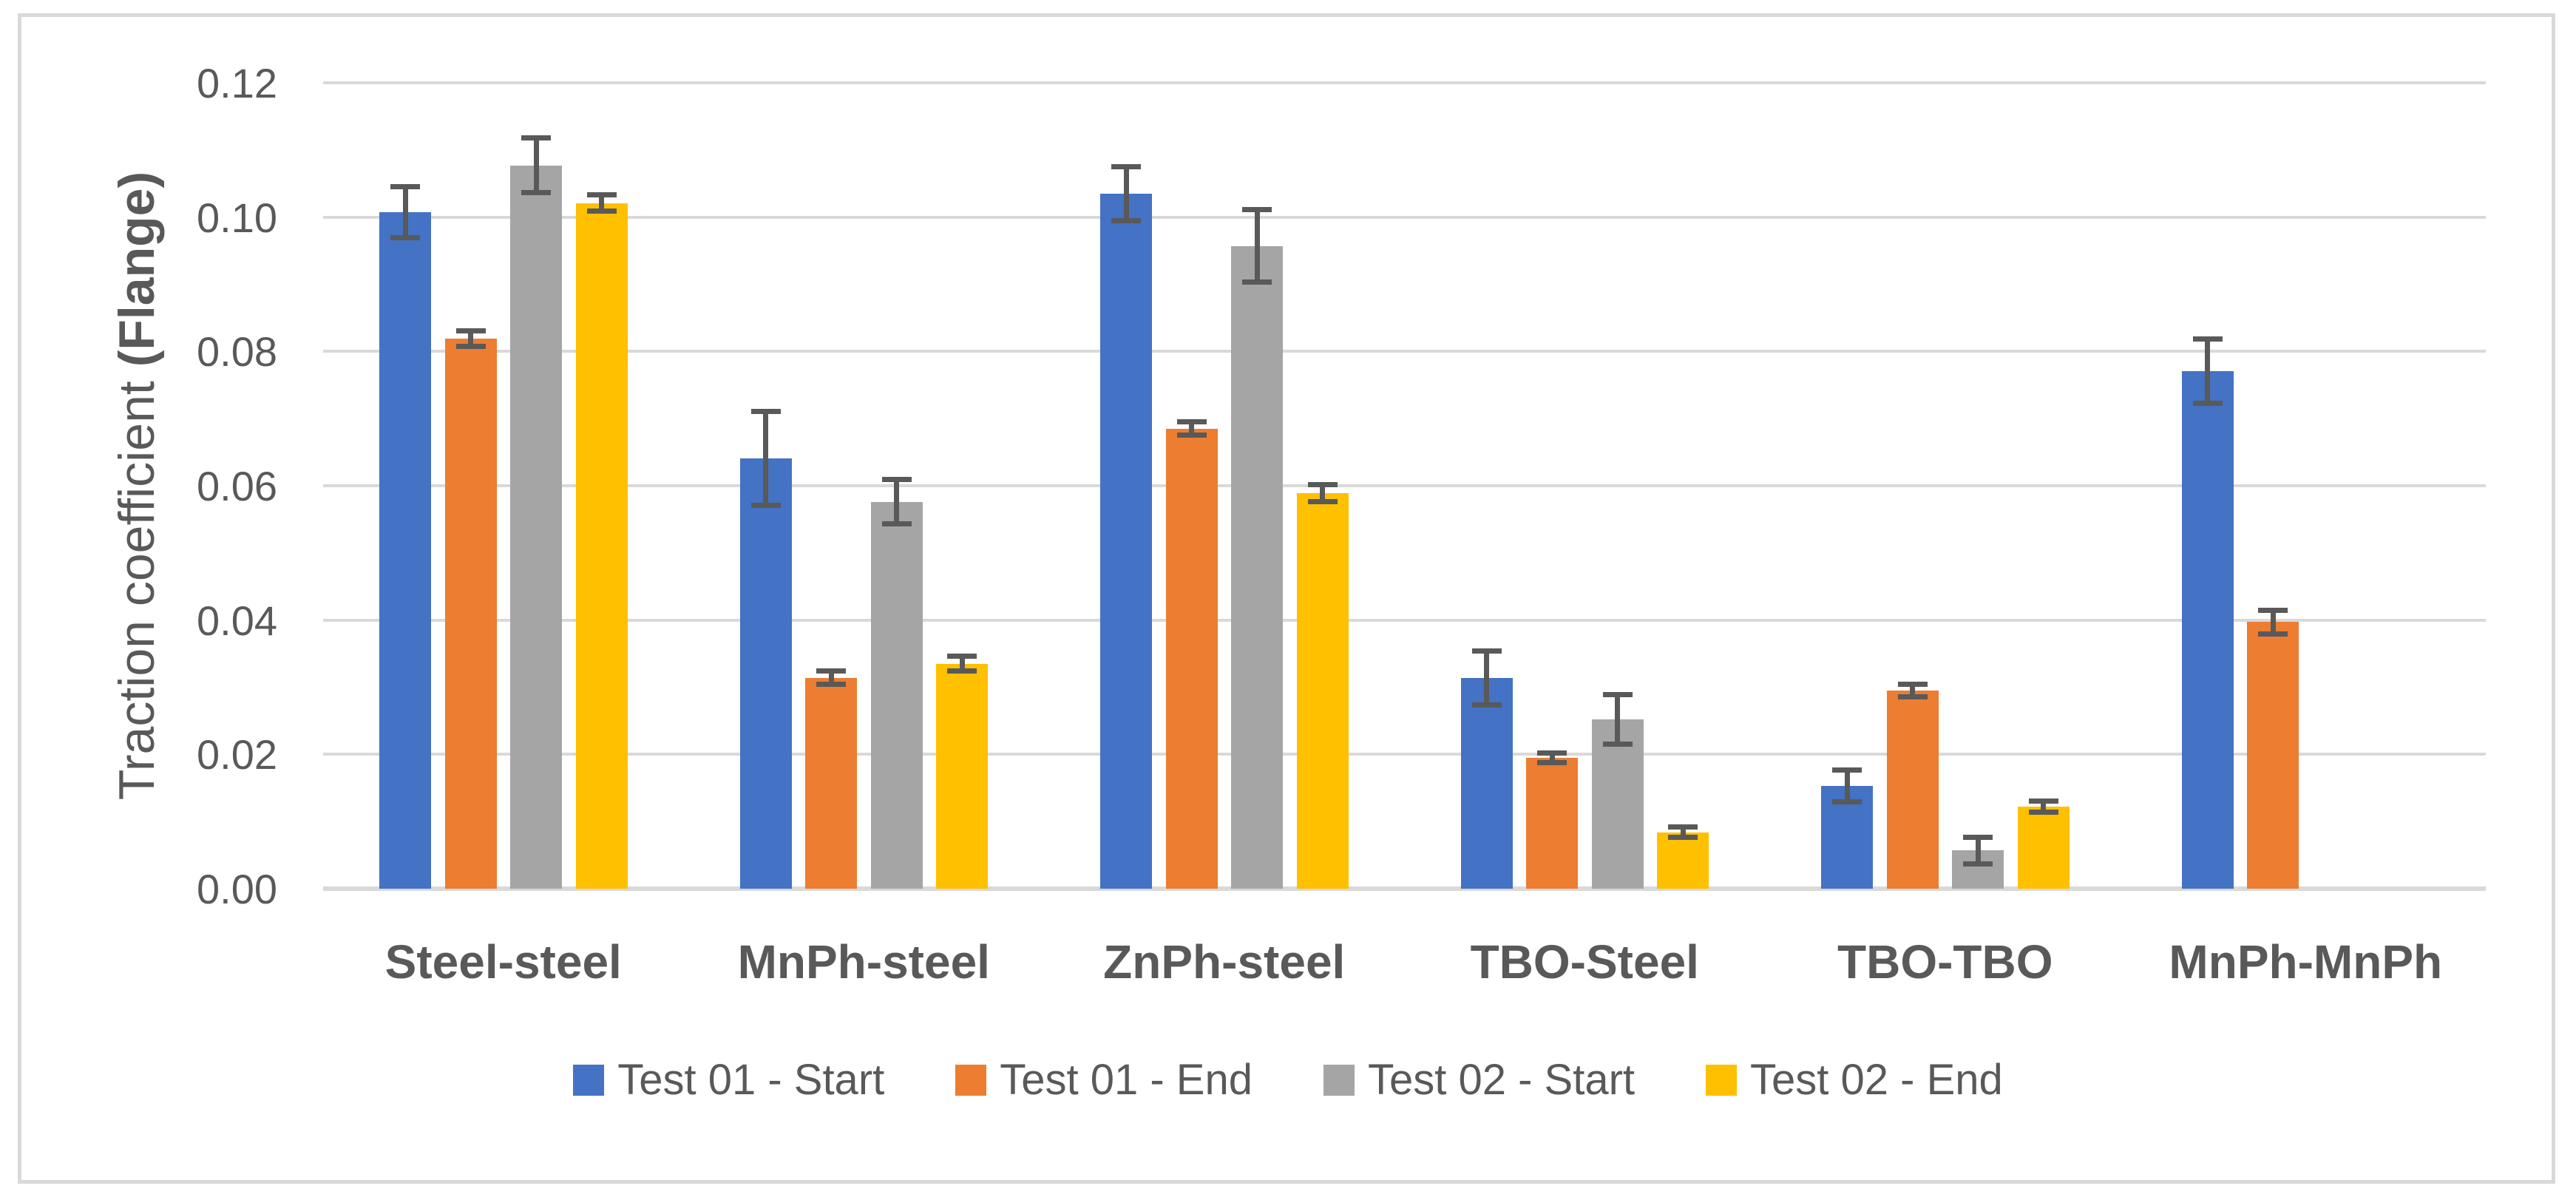 Image resolution: width=2576 pixels, height=1197 pixels. I want to click on y-tick-label-0.08: 0.08, so click(237, 352).